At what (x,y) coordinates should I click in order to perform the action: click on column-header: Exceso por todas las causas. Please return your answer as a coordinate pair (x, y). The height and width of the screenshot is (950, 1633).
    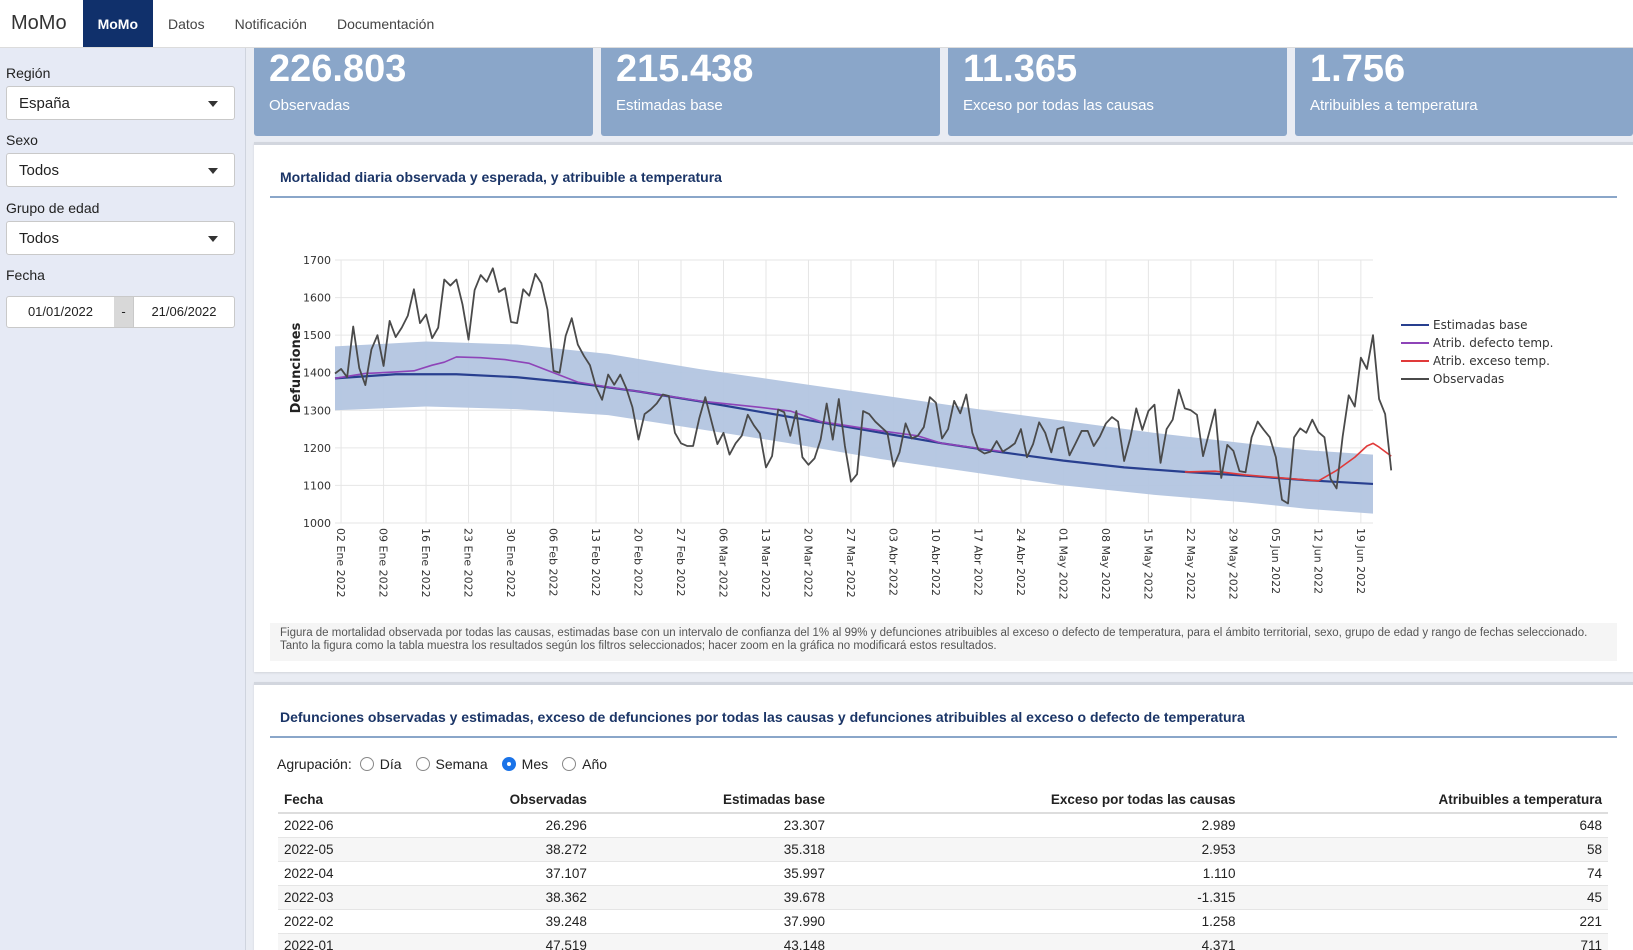
    Looking at the image, I should click on (1036, 799).